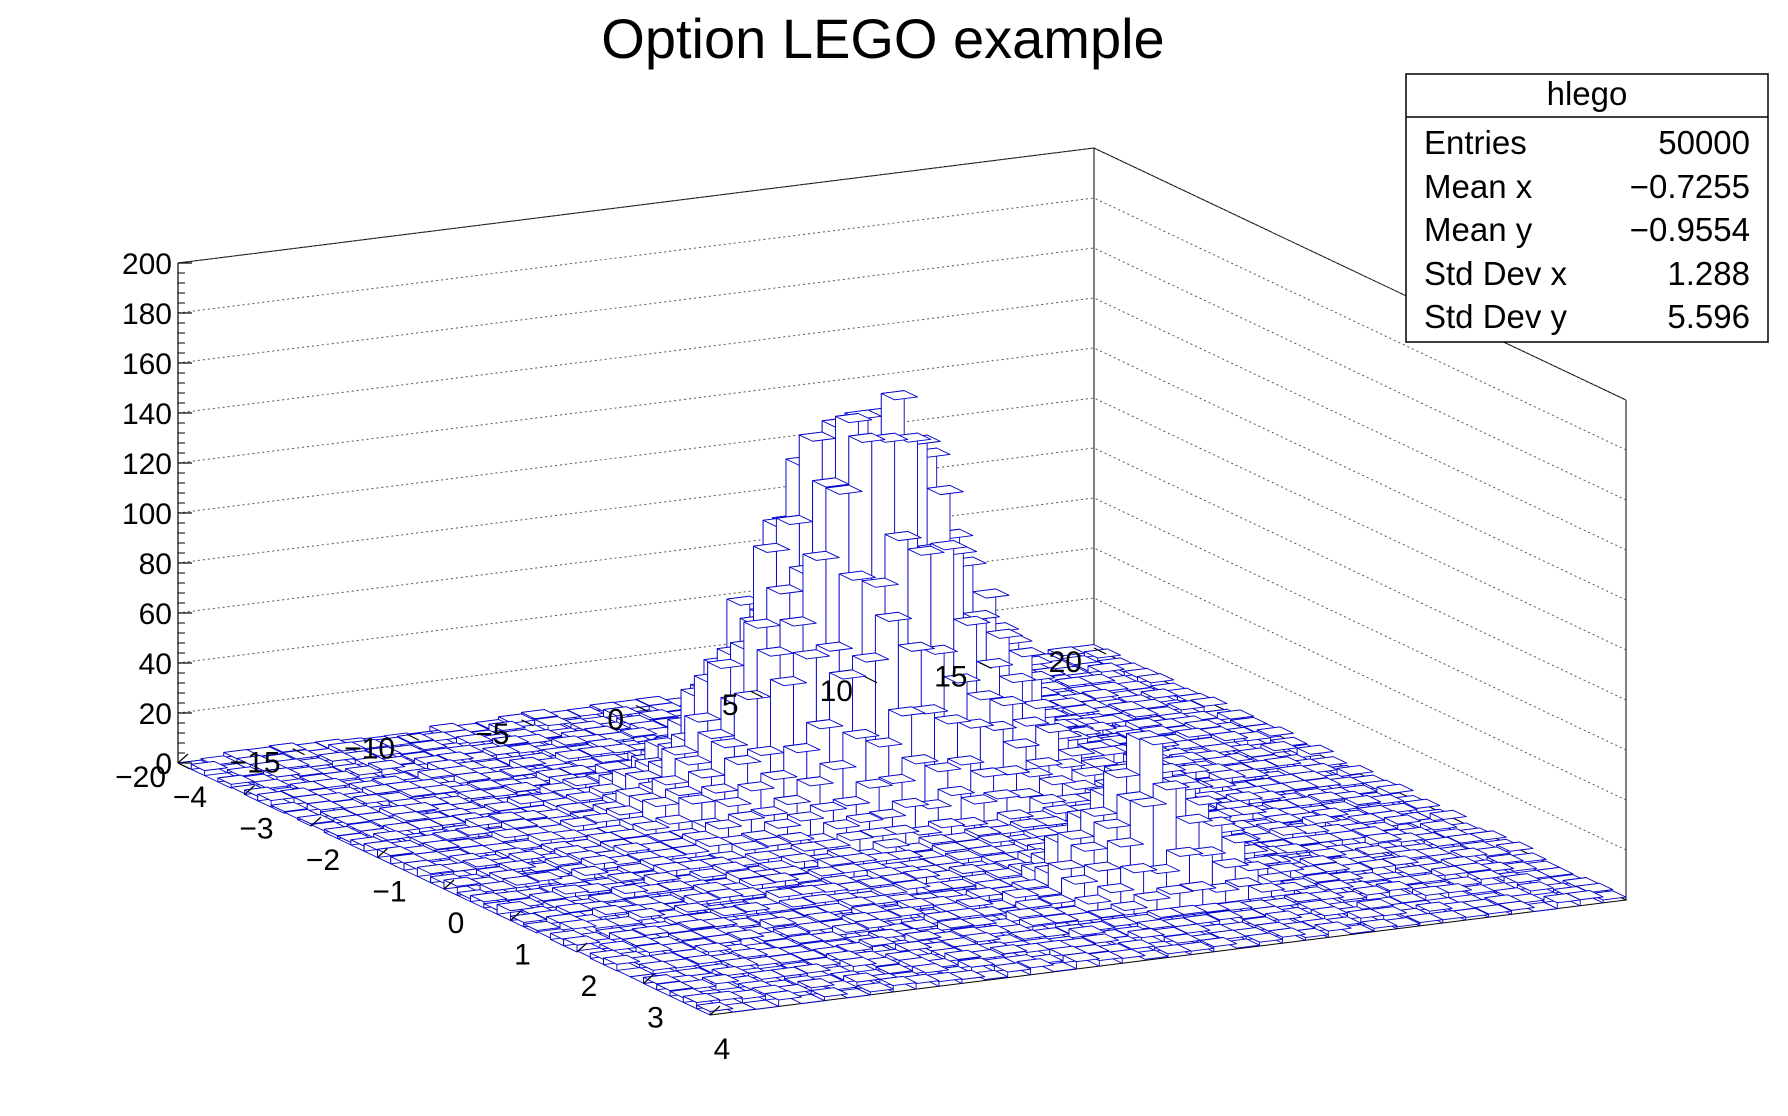  I want to click on chart-title: Option LEGO example, so click(882, 38).